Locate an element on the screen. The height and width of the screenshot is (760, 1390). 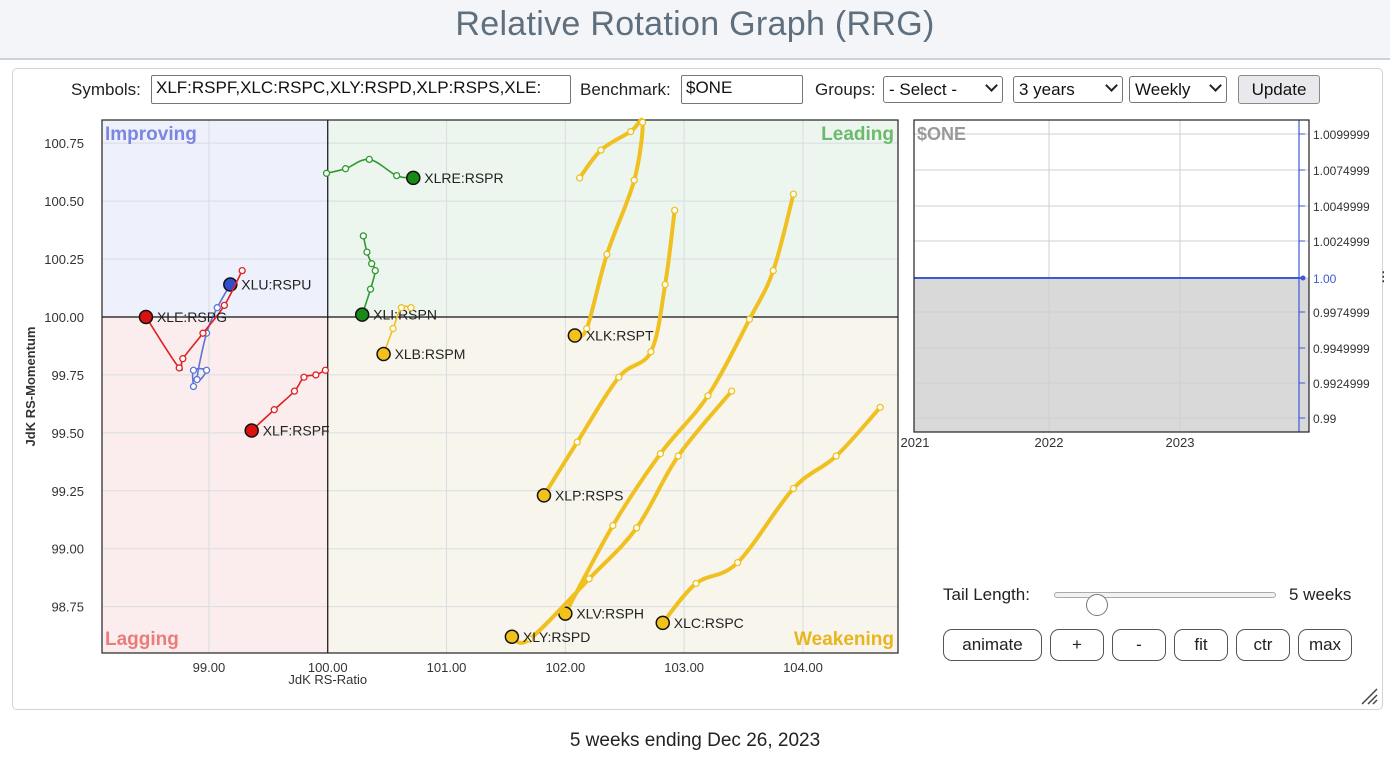
quadrant-lagging is located at coordinates (215, 484).